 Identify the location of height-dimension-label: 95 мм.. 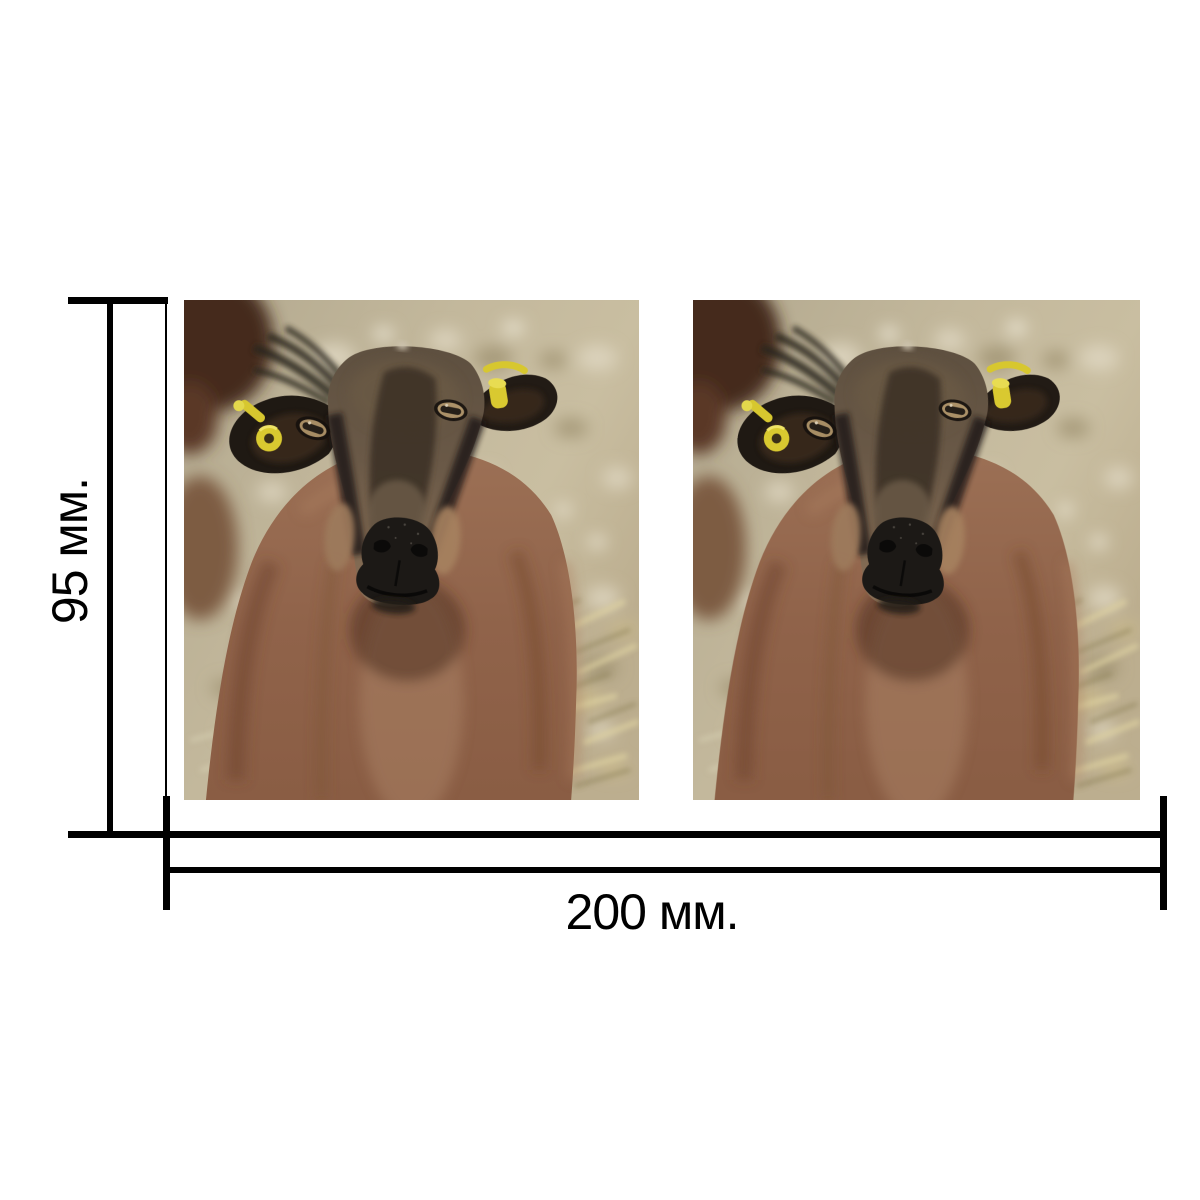
(70, 551).